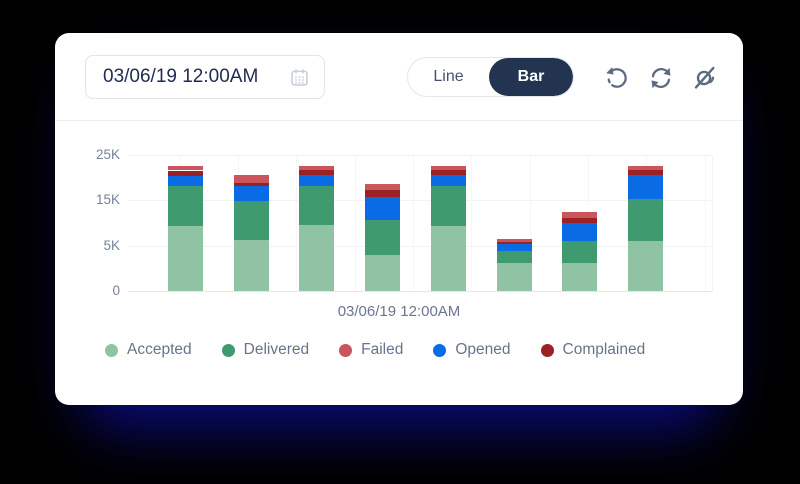  What do you see at coordinates (420, 201) in the screenshot?
I see `horizontal-gridline-15K` at bounding box center [420, 201].